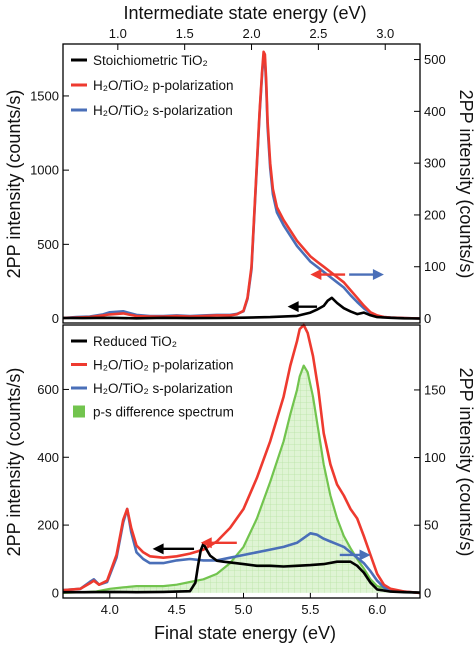 The height and width of the screenshot is (649, 474). What do you see at coordinates (310, 609) in the screenshot?
I see `x-tick-label: 5.5` at bounding box center [310, 609].